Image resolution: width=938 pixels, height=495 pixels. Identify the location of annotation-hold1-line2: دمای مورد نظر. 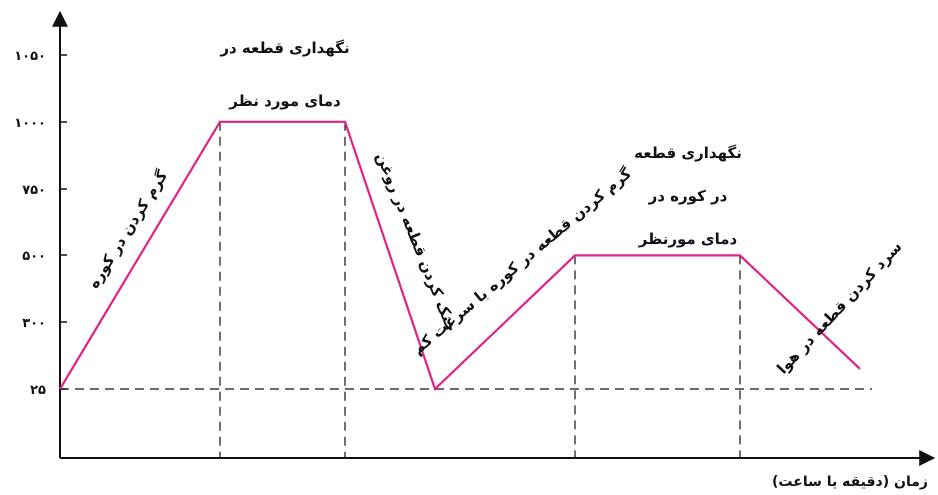
(284, 101).